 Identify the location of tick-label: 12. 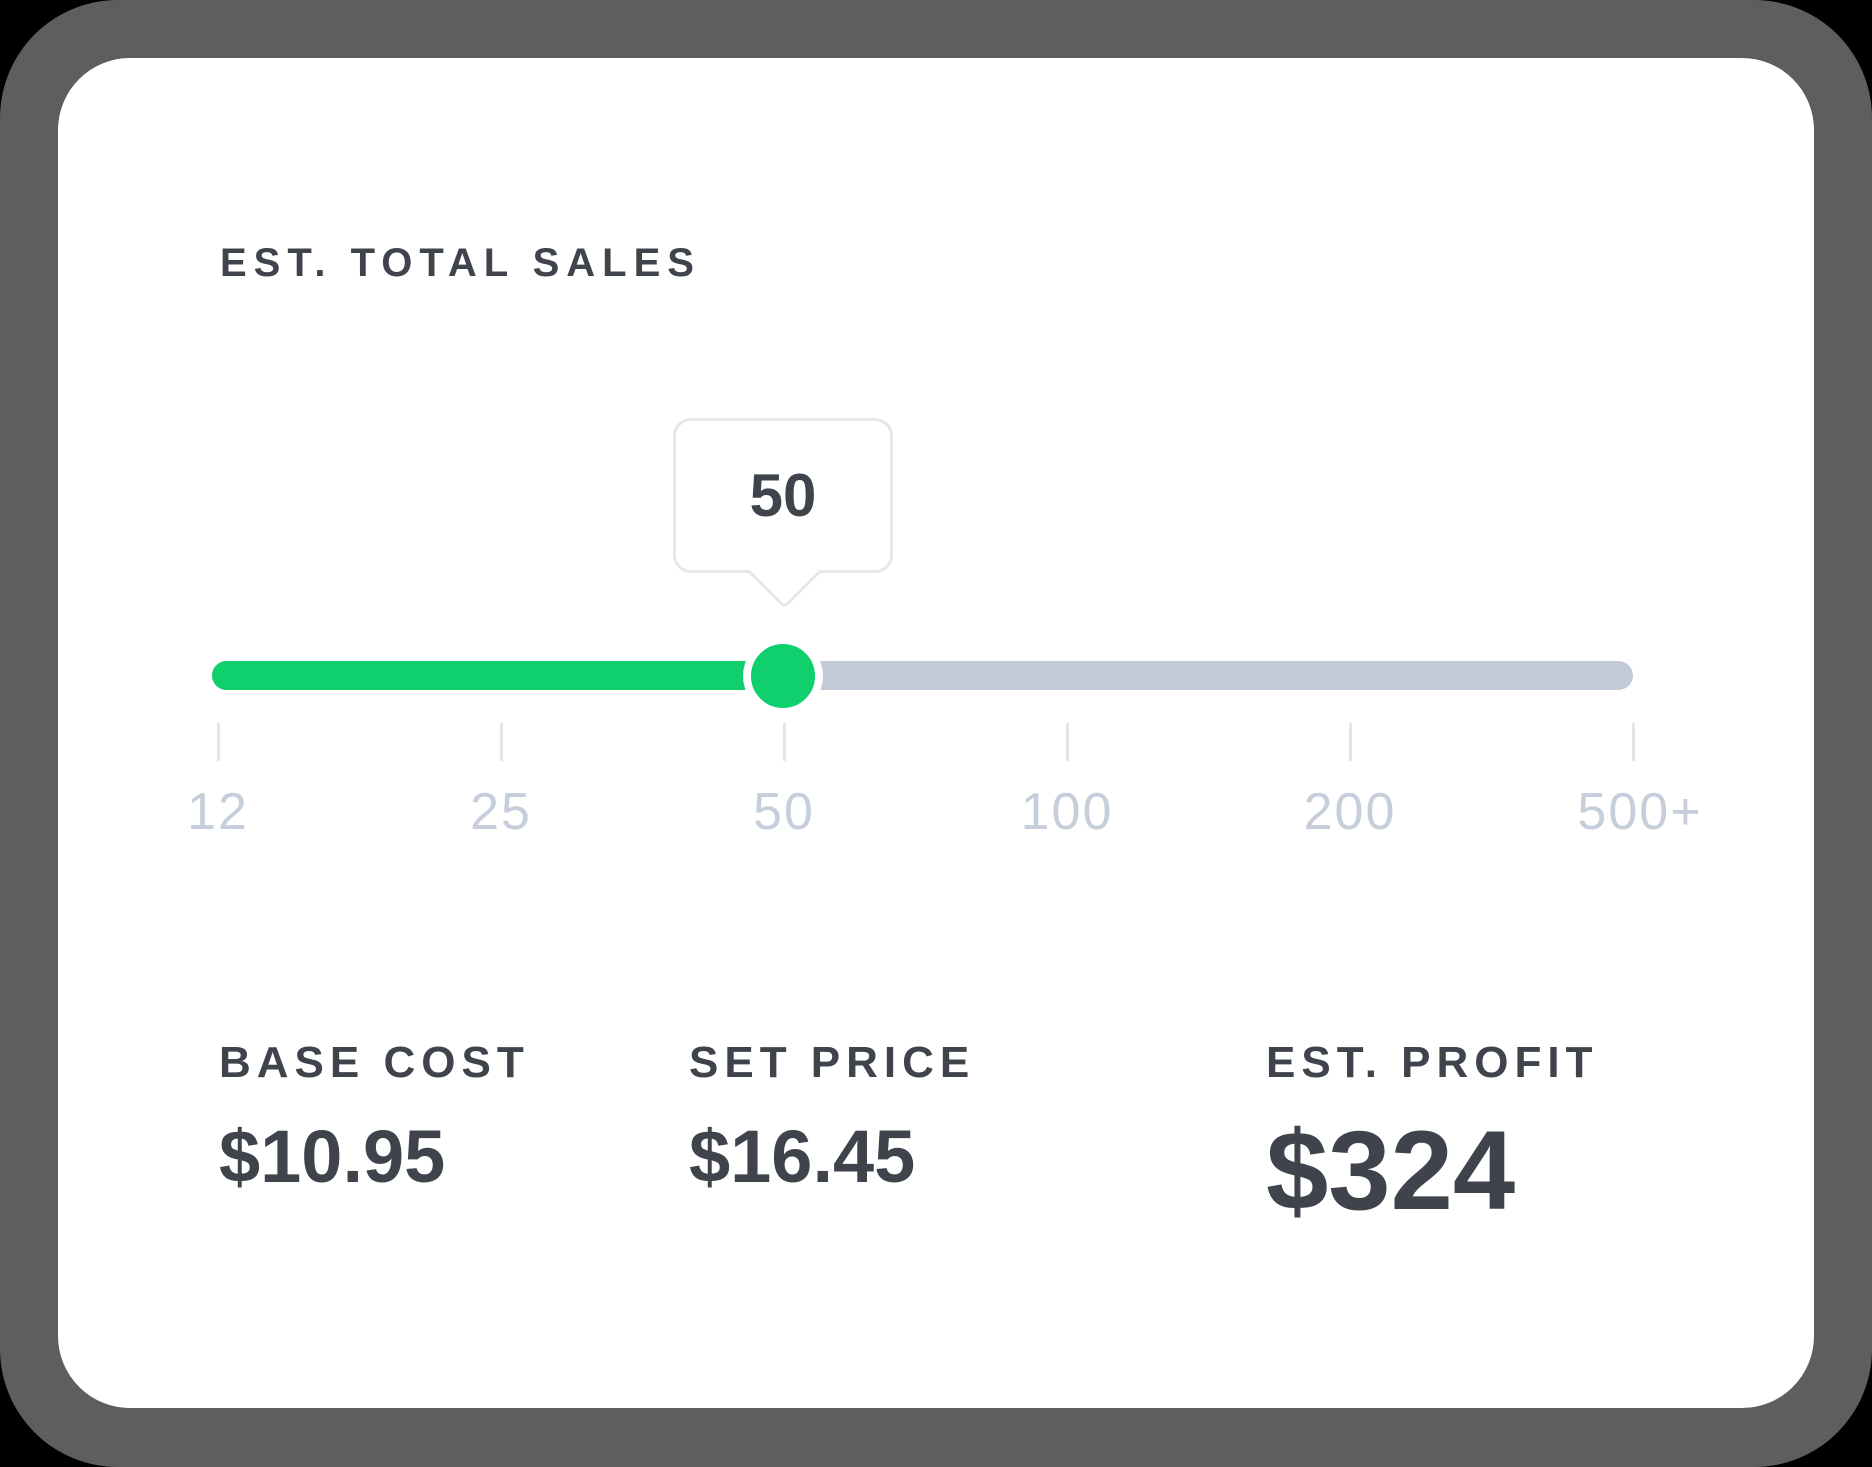
(218, 812).